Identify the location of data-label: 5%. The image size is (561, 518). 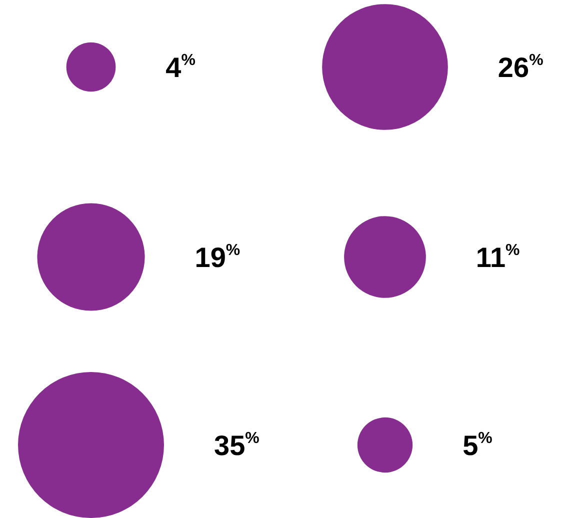
(477, 445).